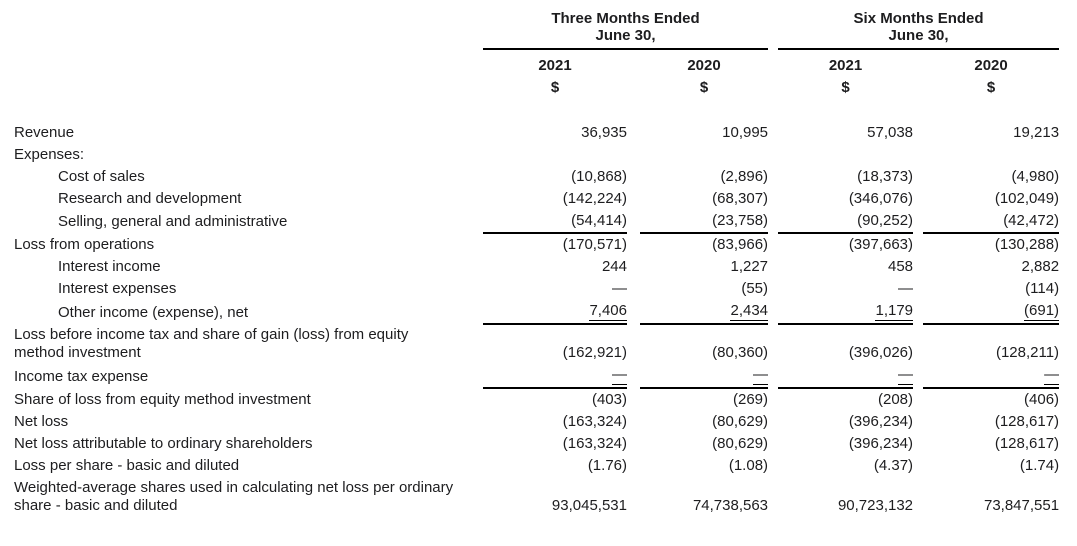  I want to click on table-row-expenses-heading: Expenses:, so click(536, 155).